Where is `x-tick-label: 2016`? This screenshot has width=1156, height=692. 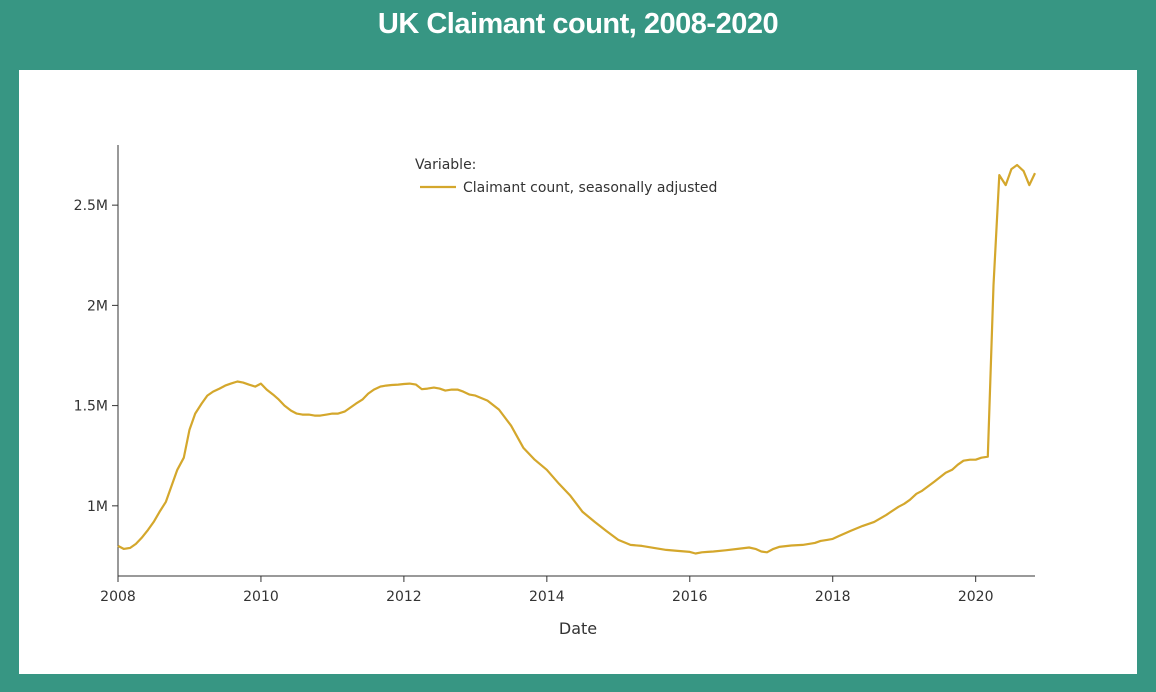 x-tick-label: 2016 is located at coordinates (690, 597).